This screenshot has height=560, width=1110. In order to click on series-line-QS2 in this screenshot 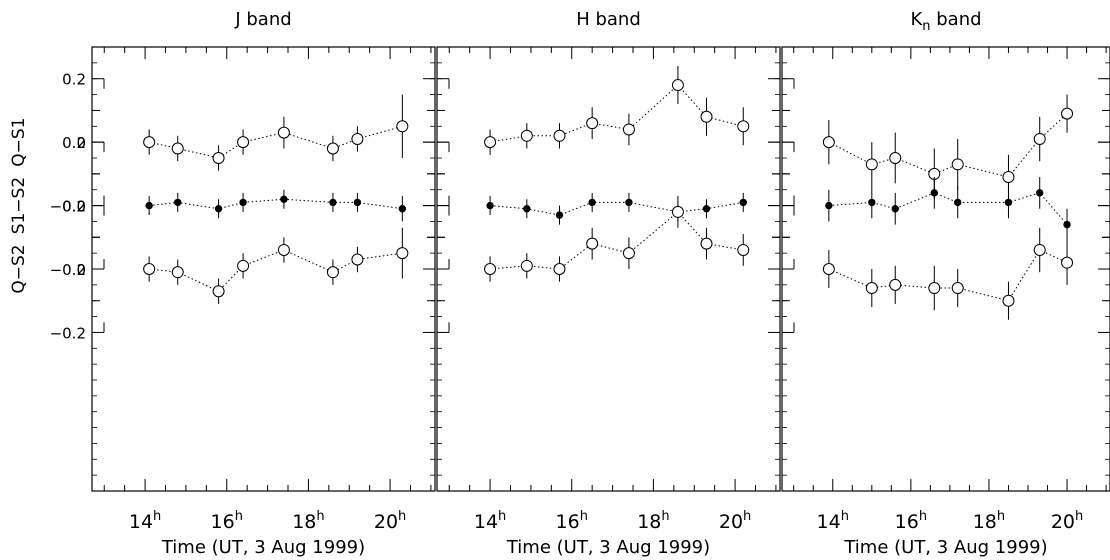, I will do `click(948, 275)`.